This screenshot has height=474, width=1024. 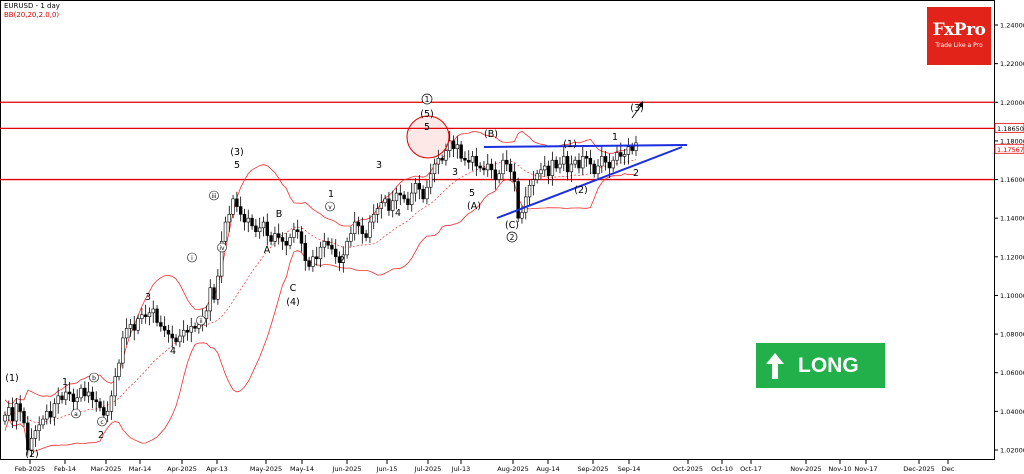 I want to click on y-tick-label: 1.08000, so click(x=1012, y=335).